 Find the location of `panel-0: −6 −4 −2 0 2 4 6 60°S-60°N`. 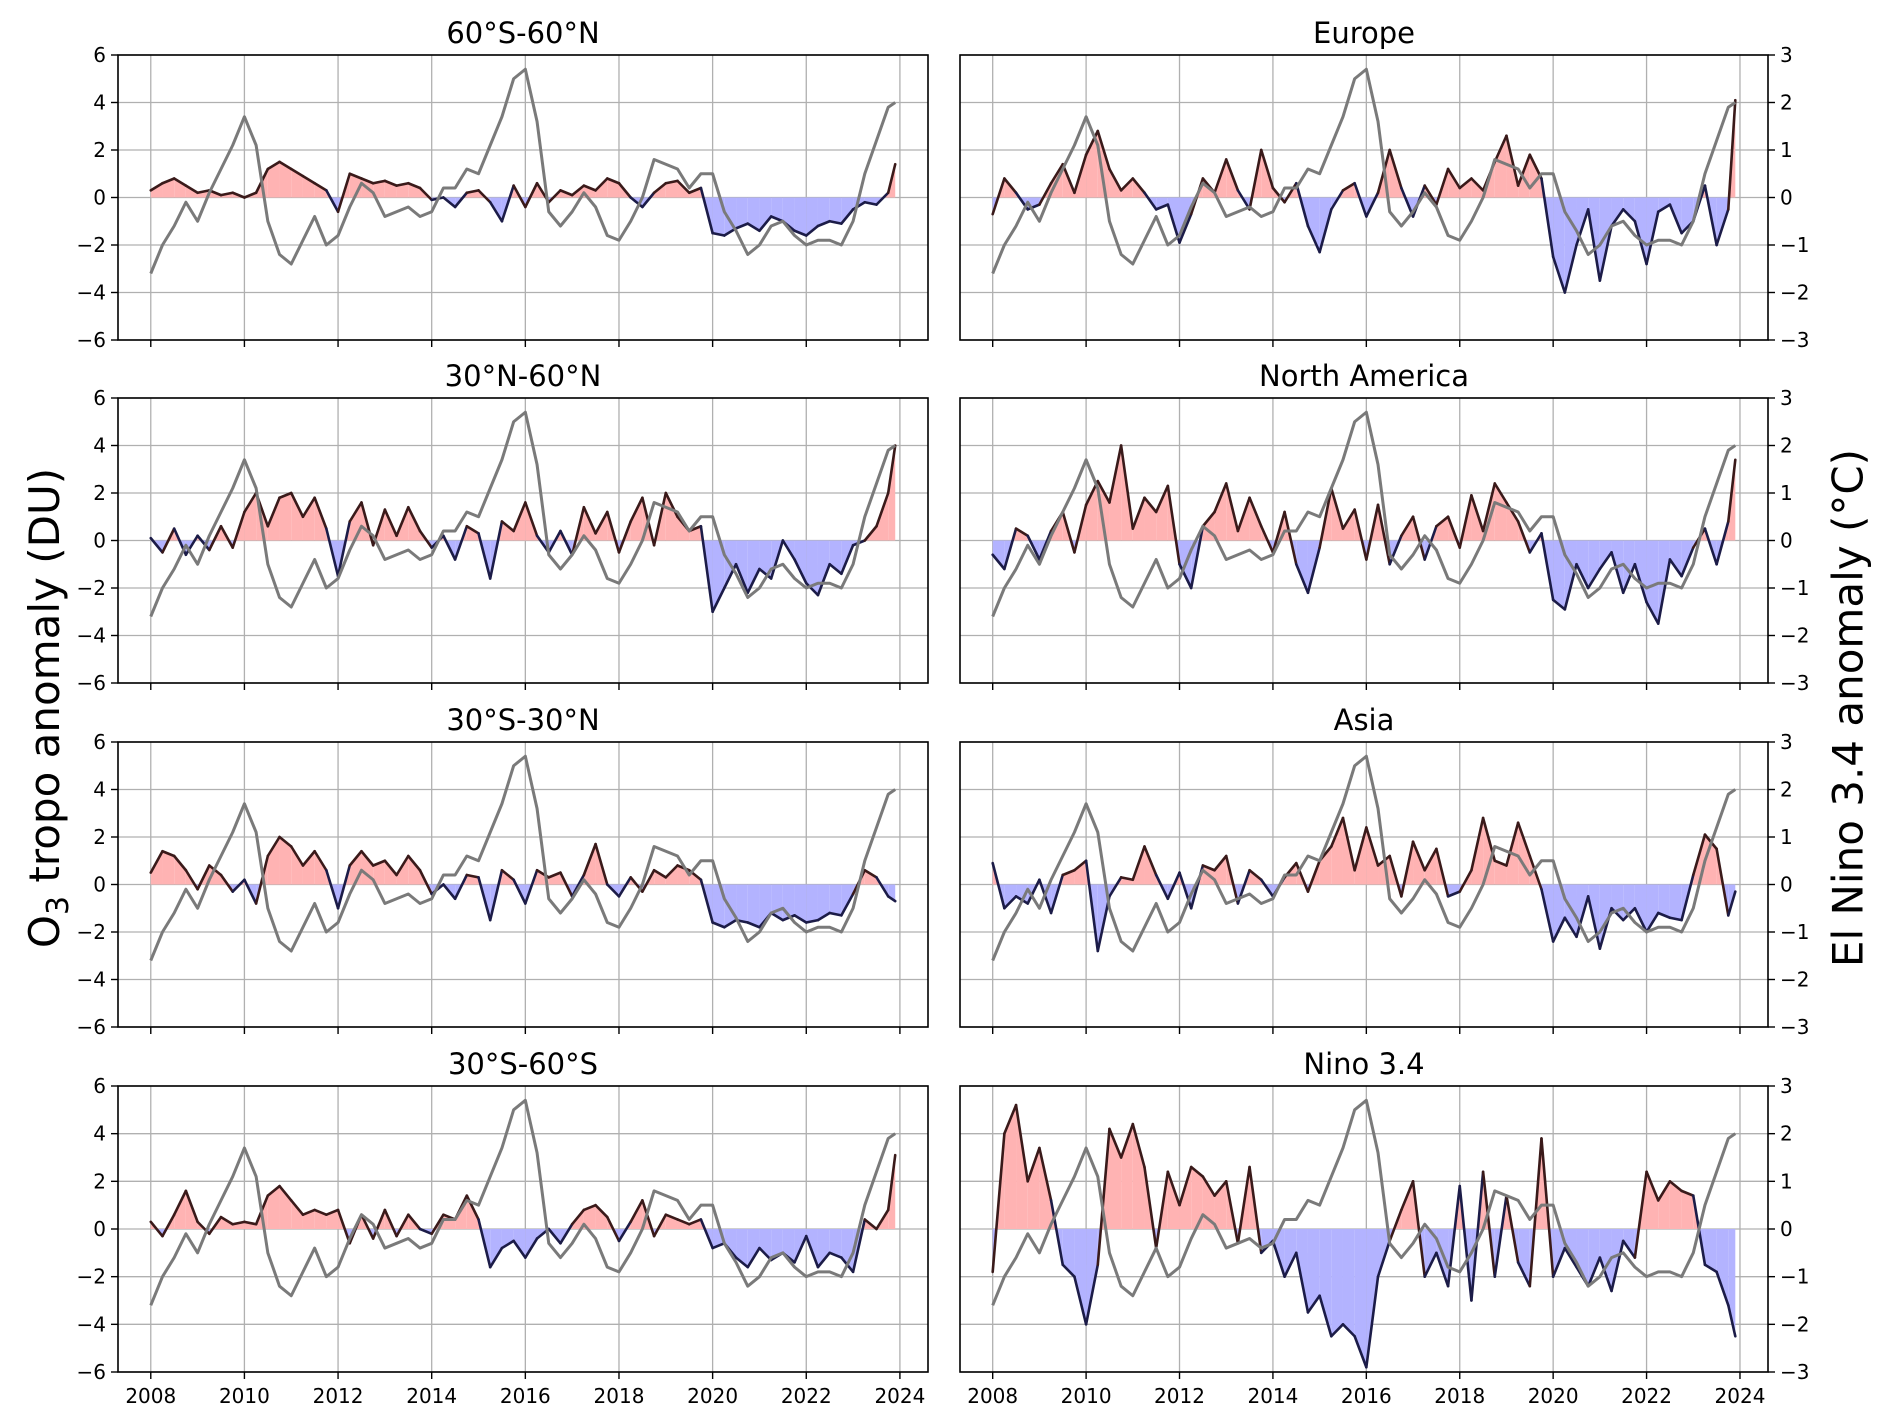

panel-0: −6 −4 −2 0 2 4 6 60°S-60°N is located at coordinates (503, 184).